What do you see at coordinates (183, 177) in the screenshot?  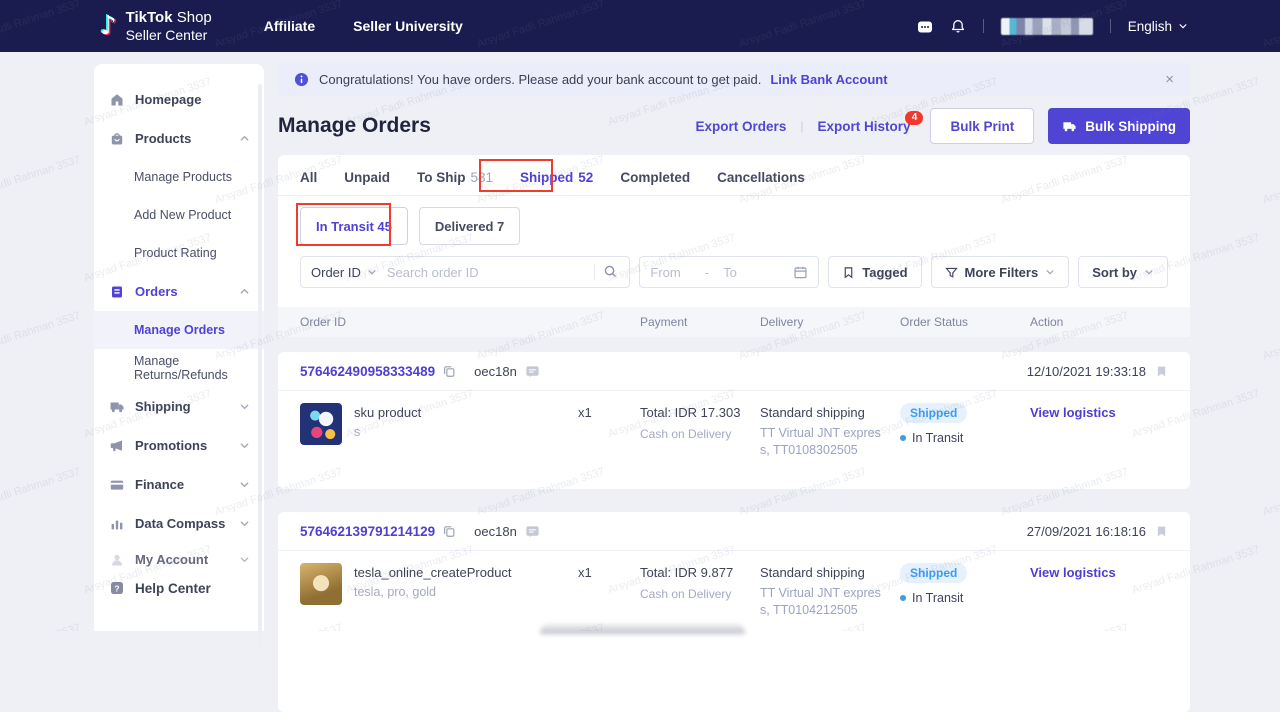 I see `sidebar-item-manage-products: Manage Products` at bounding box center [183, 177].